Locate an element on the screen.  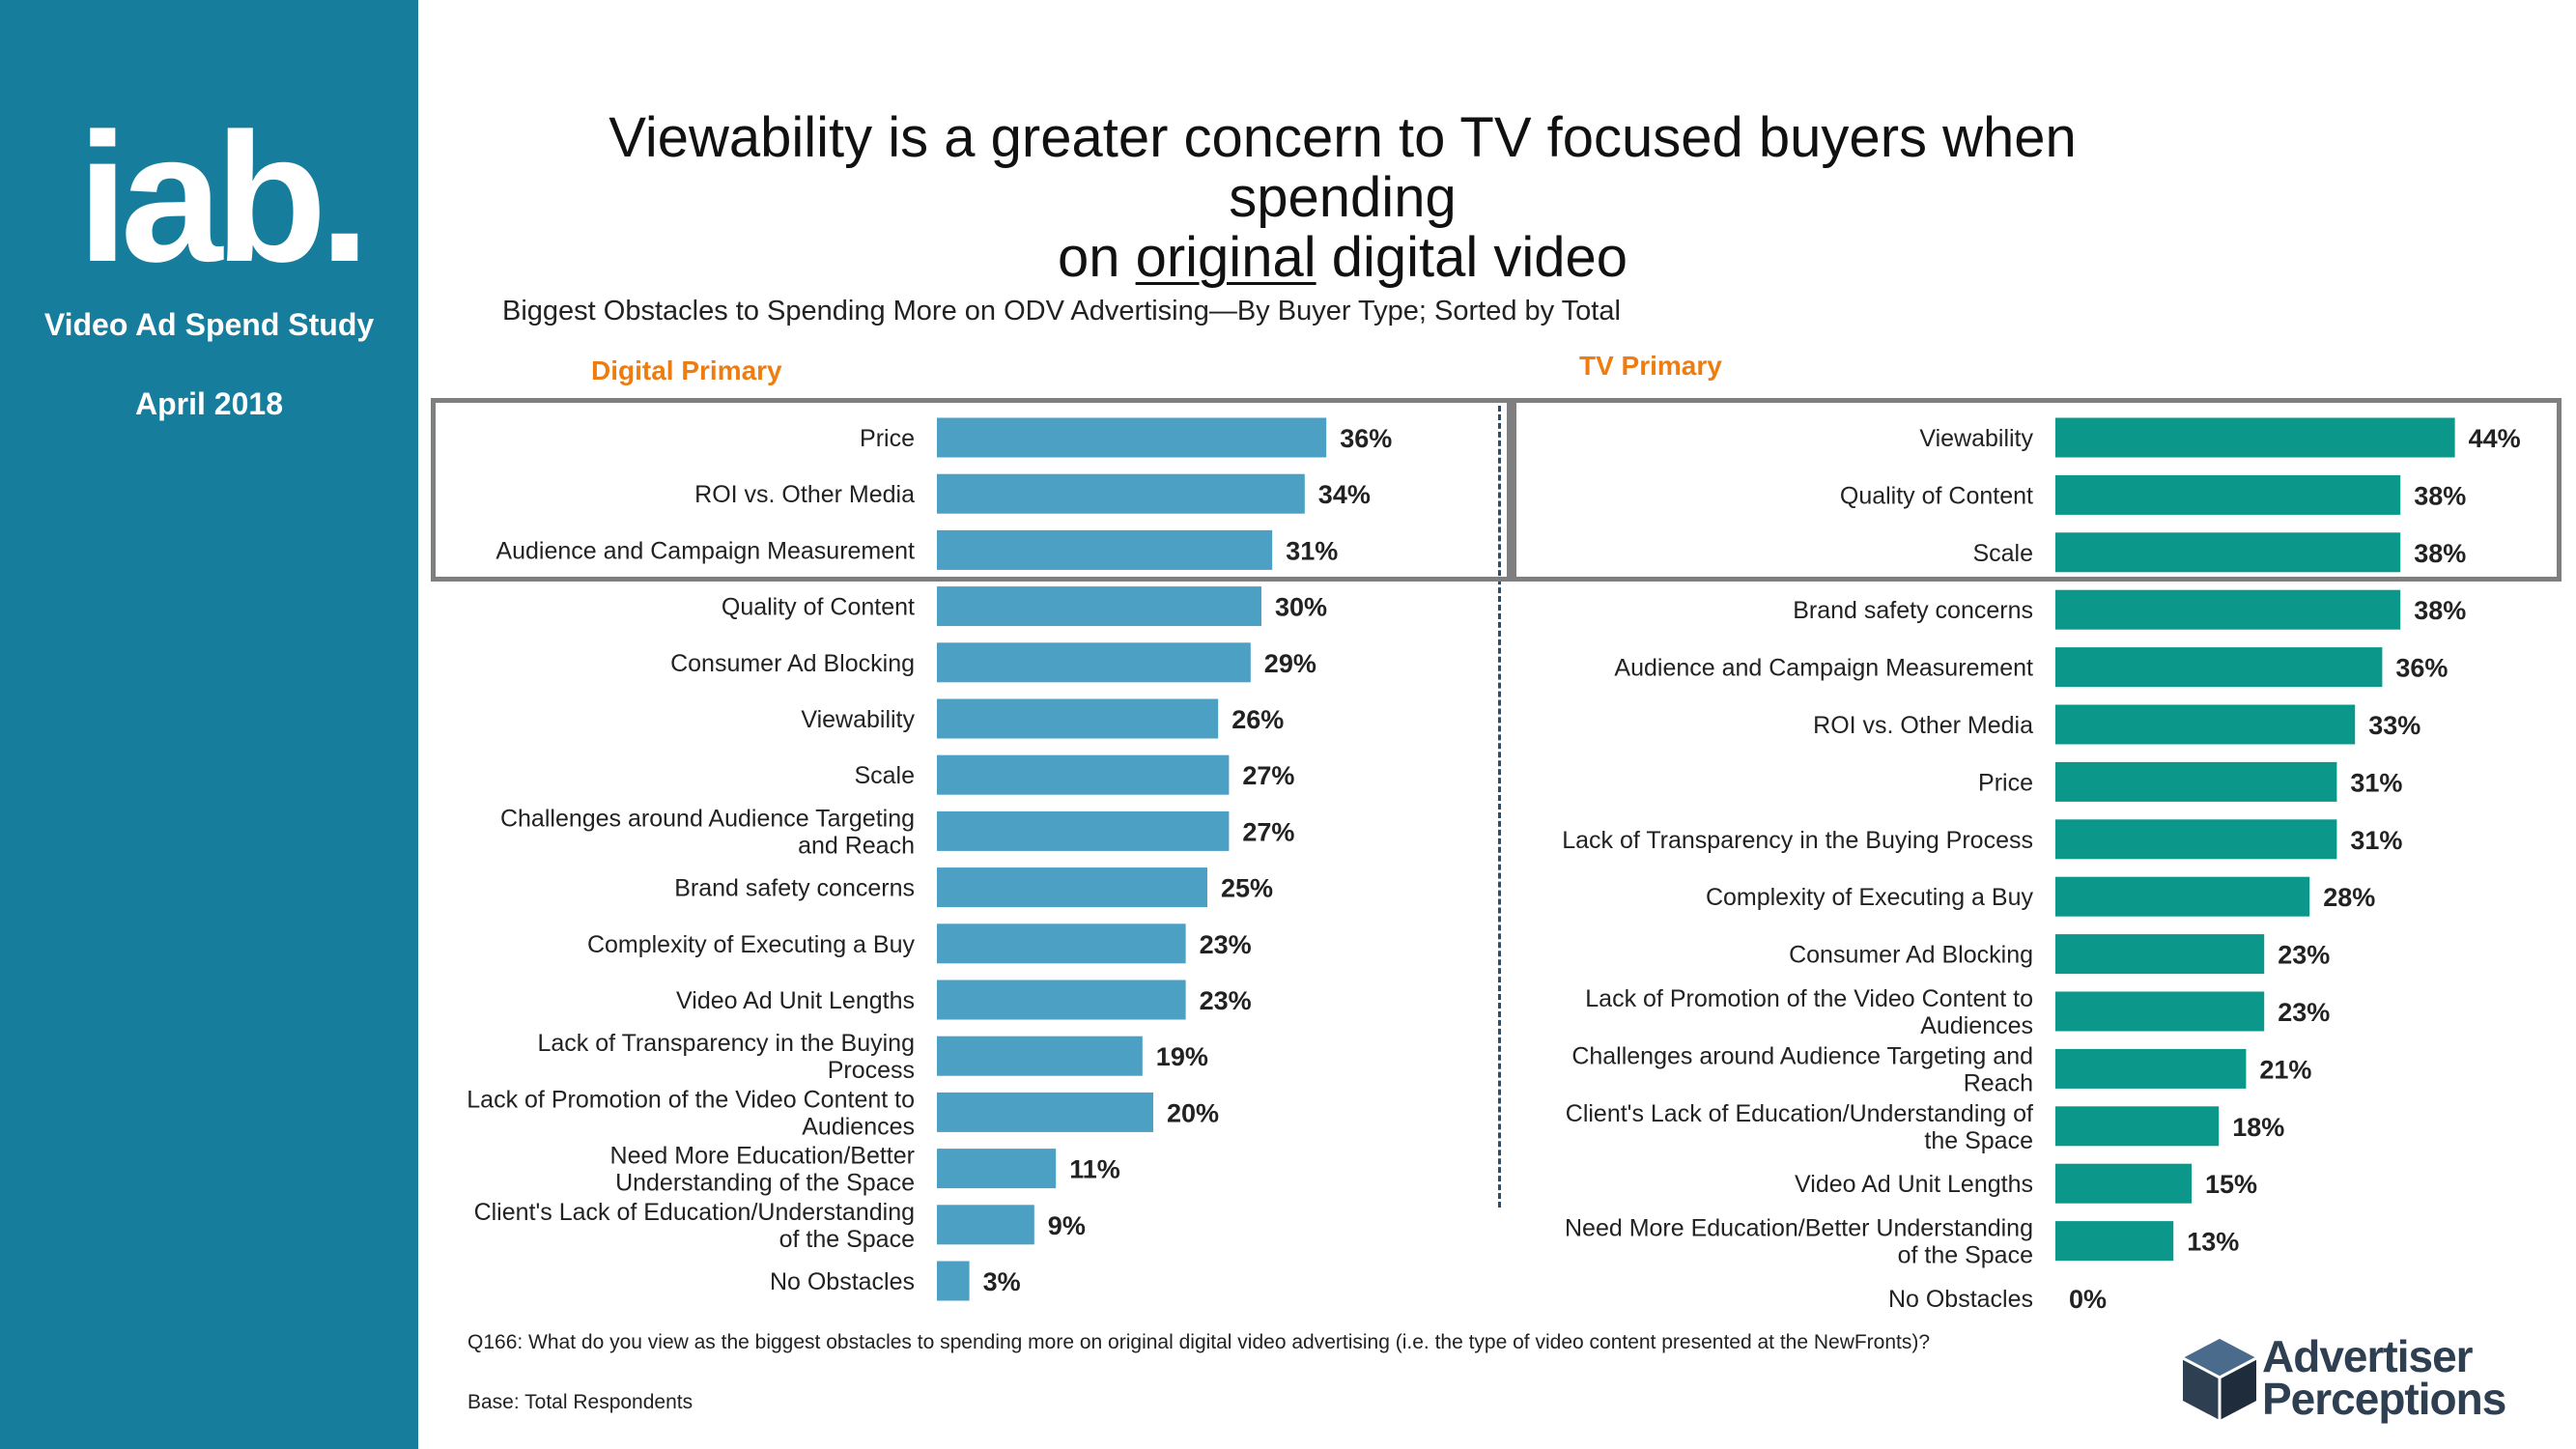
tv-value-label: 15% is located at coordinates (2231, 1184).